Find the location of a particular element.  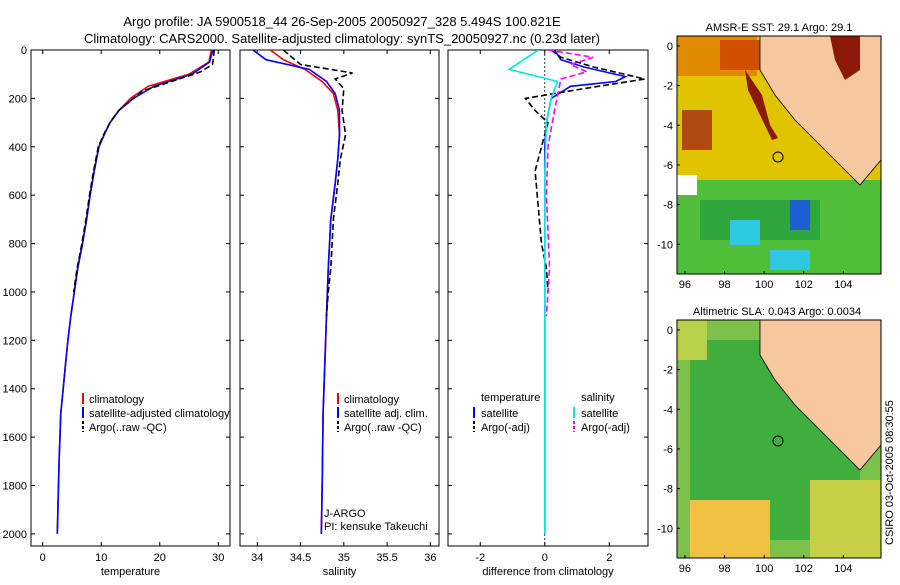

y-tick-label: 1600 is located at coordinates (15, 438).